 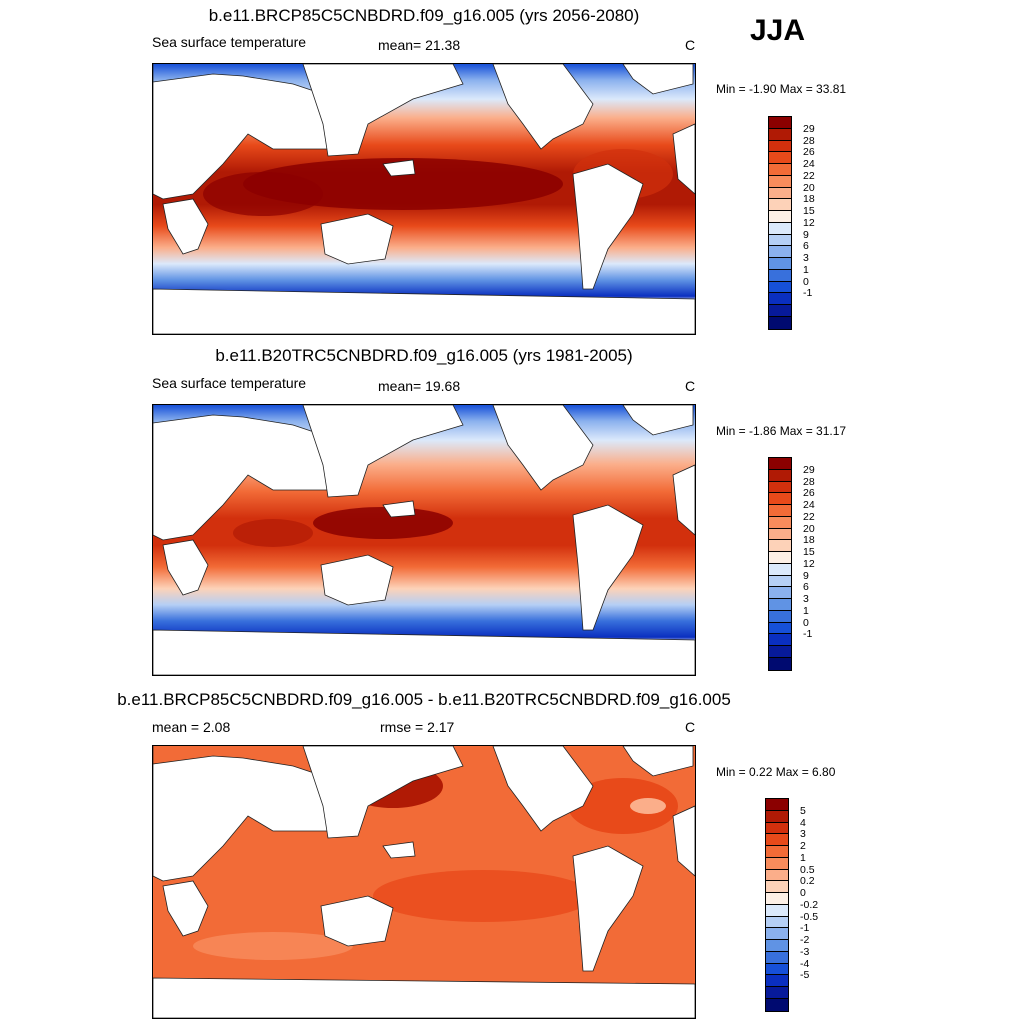 What do you see at coordinates (419, 386) in the screenshot?
I see `panel-2-mean: mean= 19.68` at bounding box center [419, 386].